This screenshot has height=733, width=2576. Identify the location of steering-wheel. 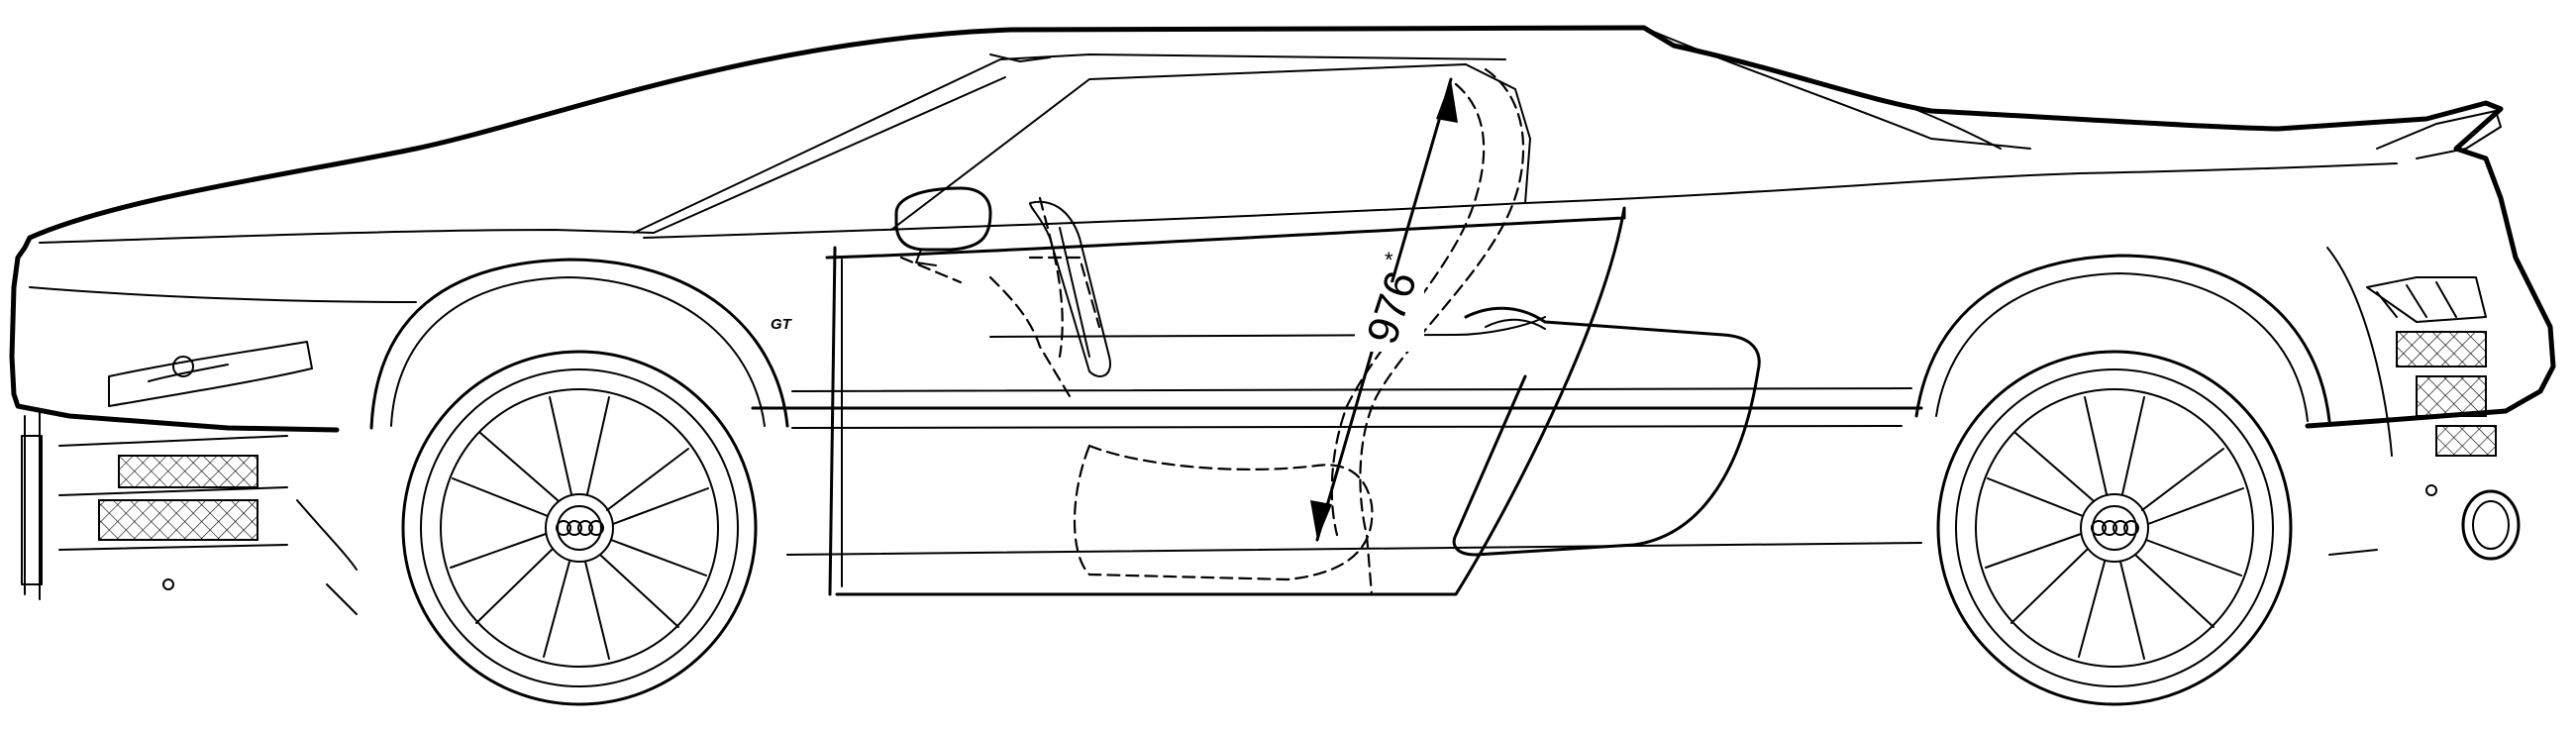
(1070, 288).